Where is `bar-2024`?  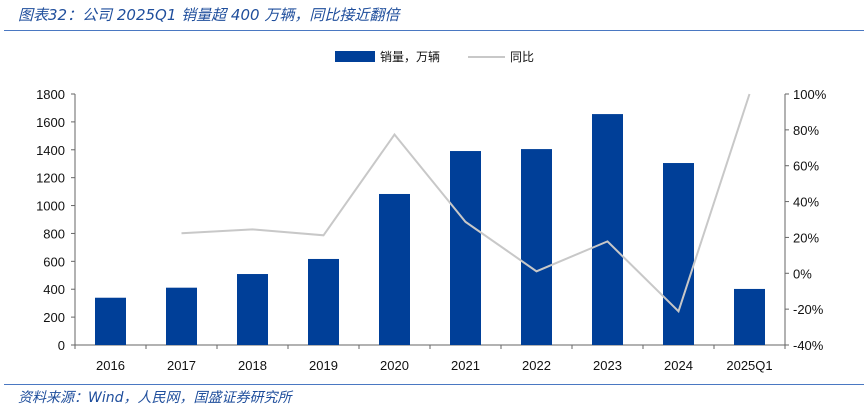 bar-2024 is located at coordinates (678, 254).